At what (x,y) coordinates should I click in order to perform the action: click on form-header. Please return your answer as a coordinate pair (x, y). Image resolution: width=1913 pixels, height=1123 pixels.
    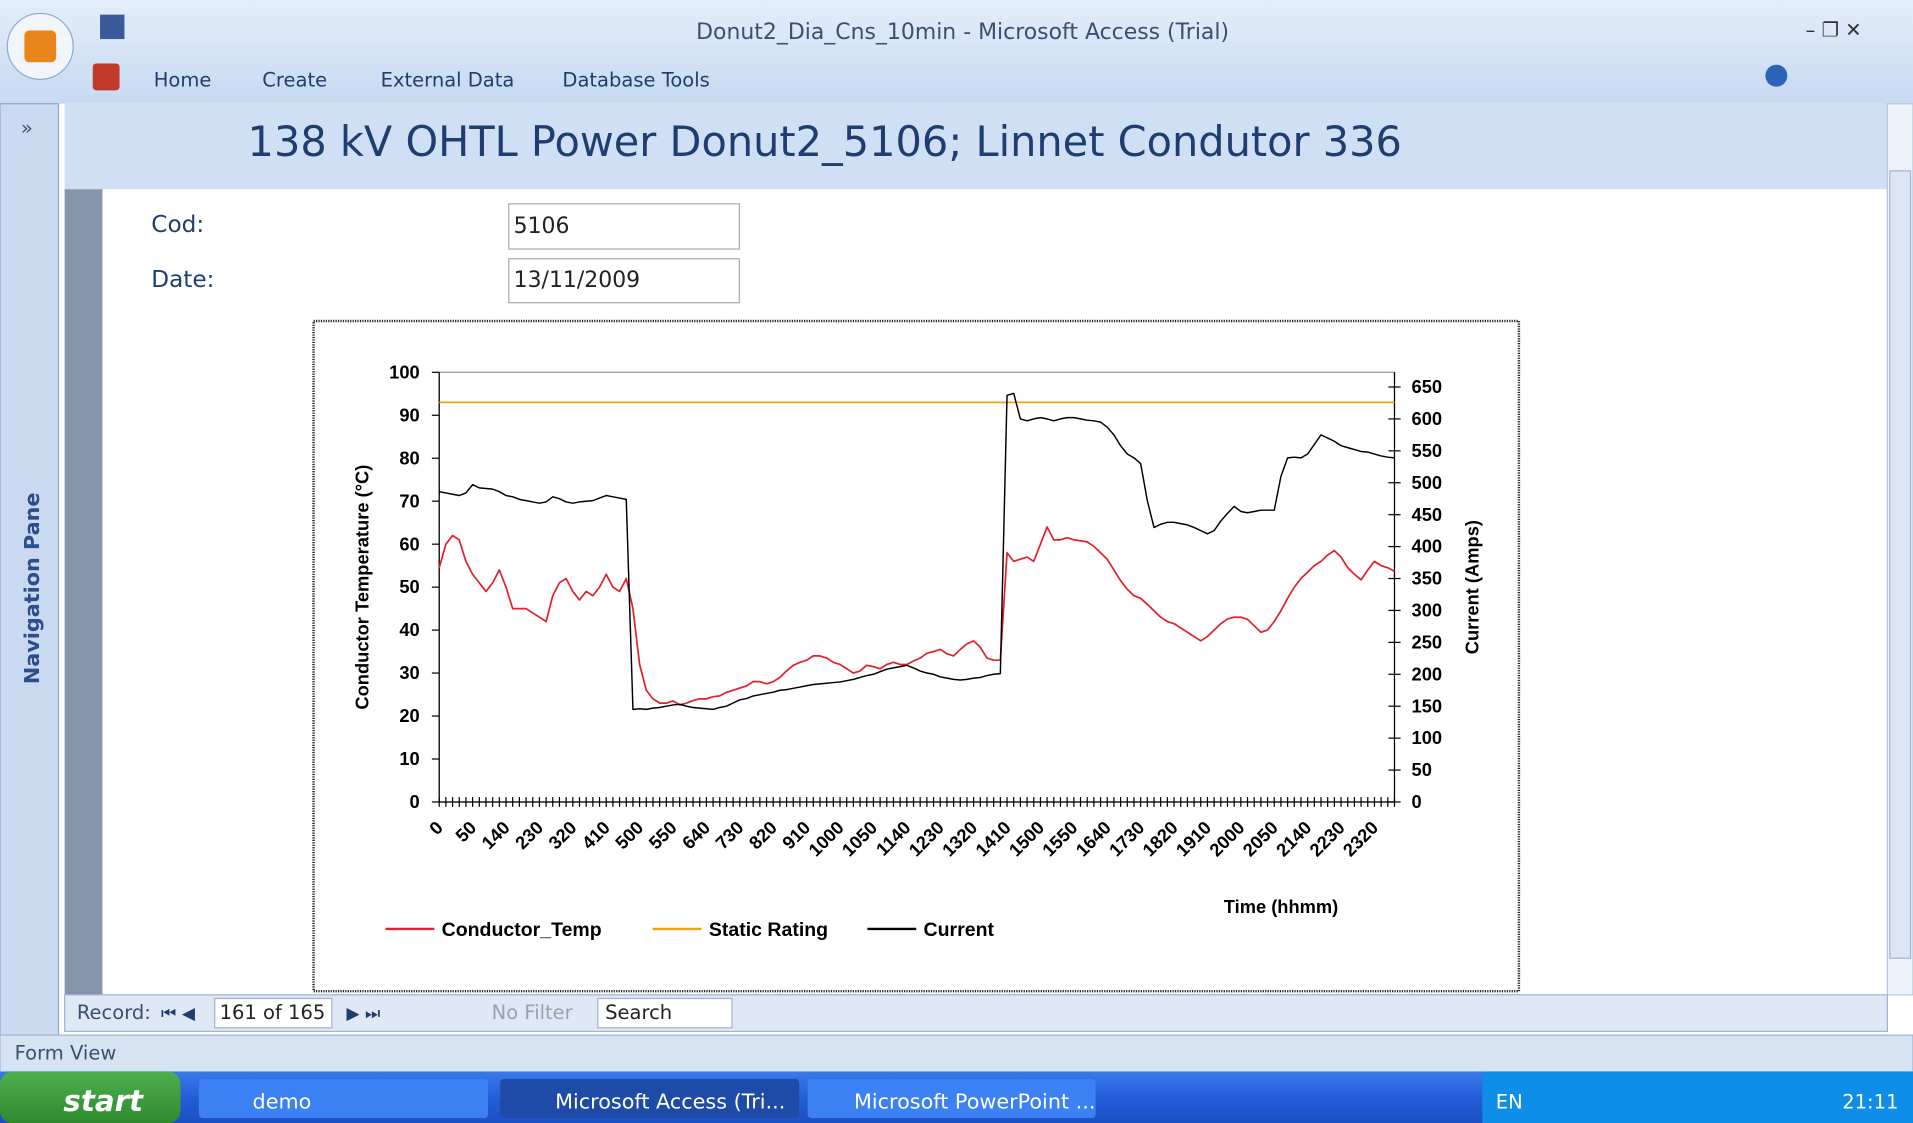
    Looking at the image, I should click on (976, 146).